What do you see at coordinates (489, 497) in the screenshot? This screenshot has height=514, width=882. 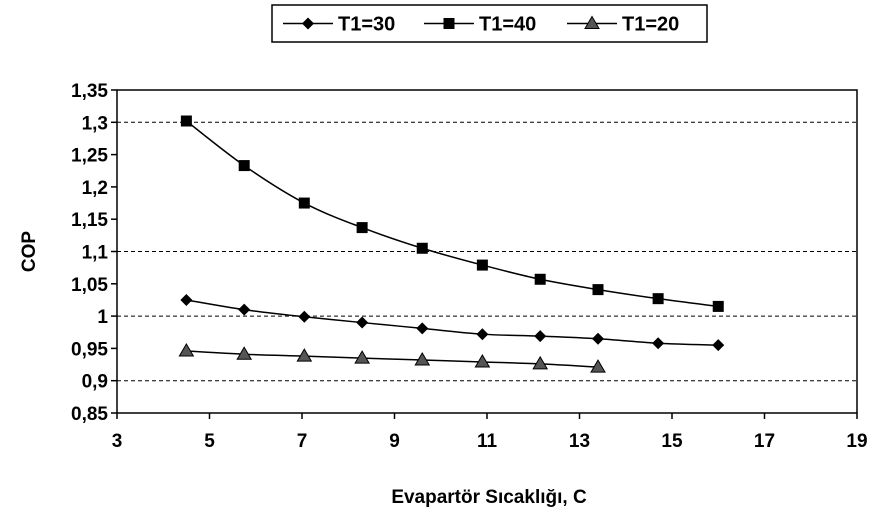 I see `x-axis-title: Evapartör Sıcaklığı, C` at bounding box center [489, 497].